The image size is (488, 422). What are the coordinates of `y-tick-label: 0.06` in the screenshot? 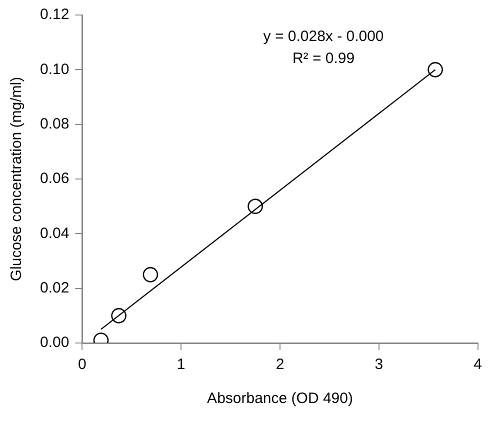 It's located at (55, 179).